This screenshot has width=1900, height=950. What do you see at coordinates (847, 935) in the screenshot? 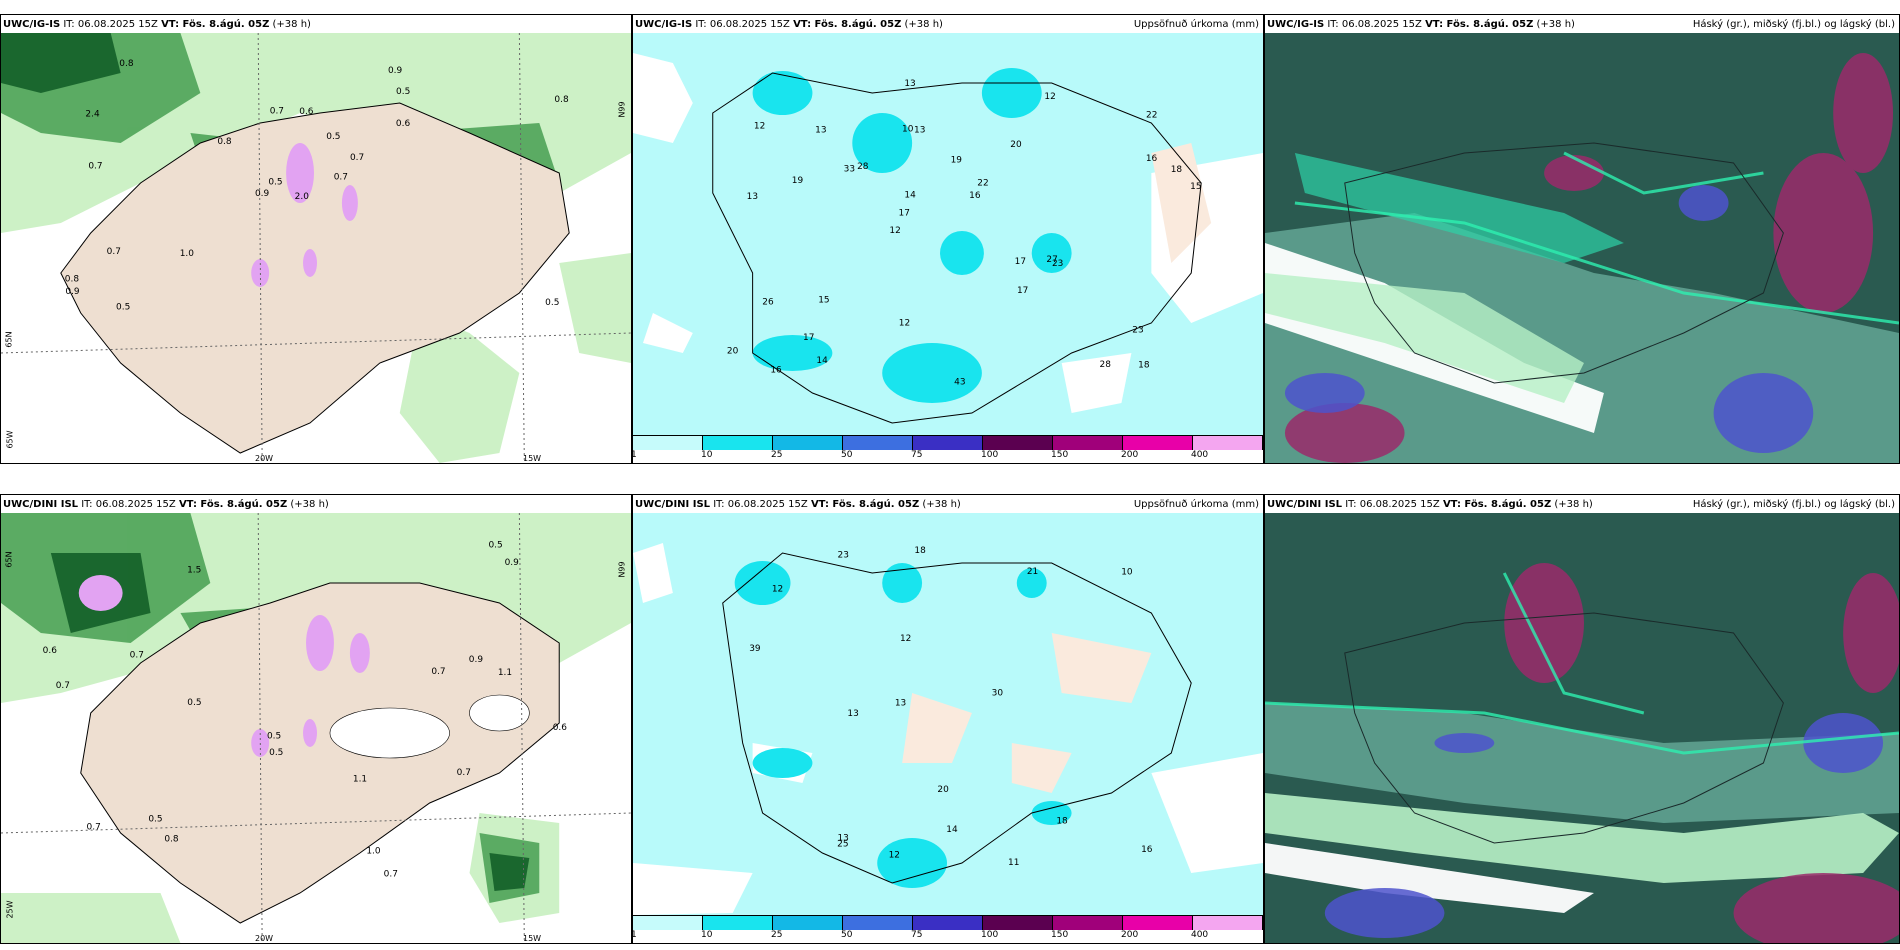
I see `legend-tick-label: 50` at bounding box center [847, 935].